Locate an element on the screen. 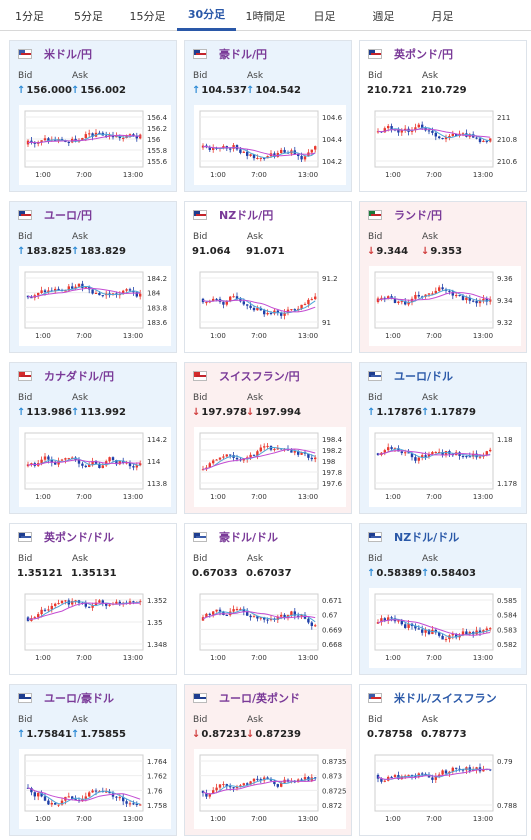 The height and width of the screenshot is (840, 531). bid-value: ↑0.58389 is located at coordinates (394, 573).